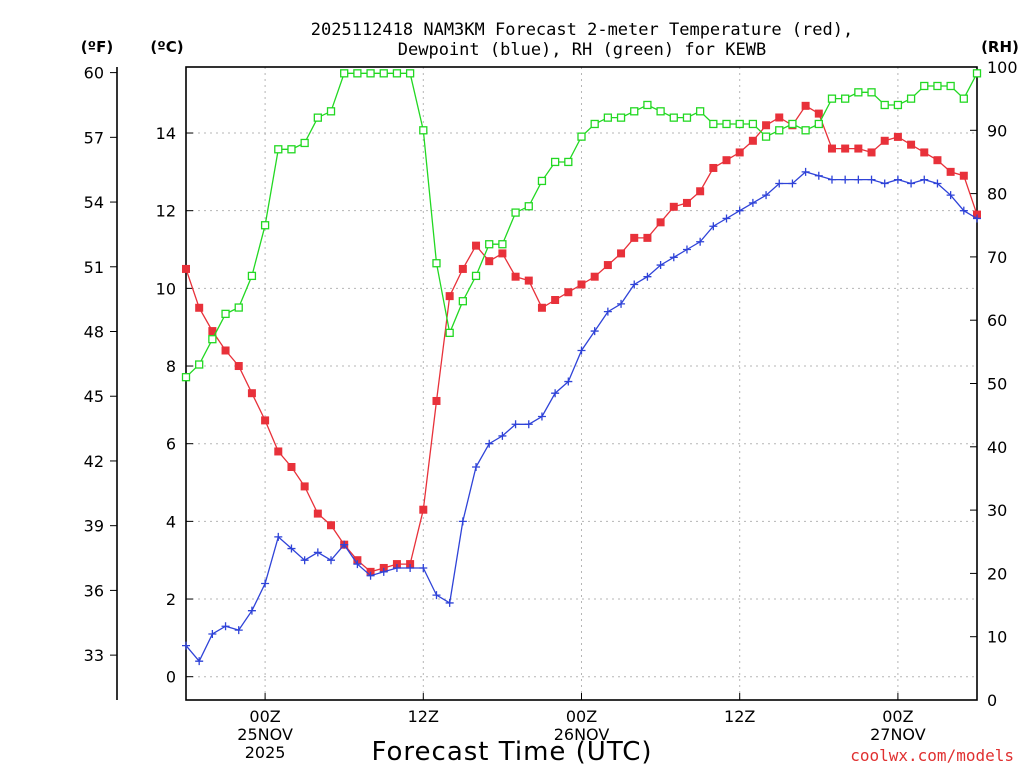  What do you see at coordinates (94, 137) in the screenshot?
I see `fahrenheit-tick-label: 57` at bounding box center [94, 137].